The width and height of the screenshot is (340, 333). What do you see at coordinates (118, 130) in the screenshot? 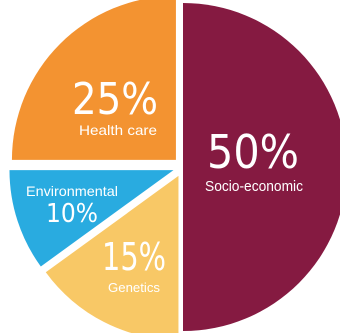
I see `slice-health-care-category-label: Health care` at bounding box center [118, 130].